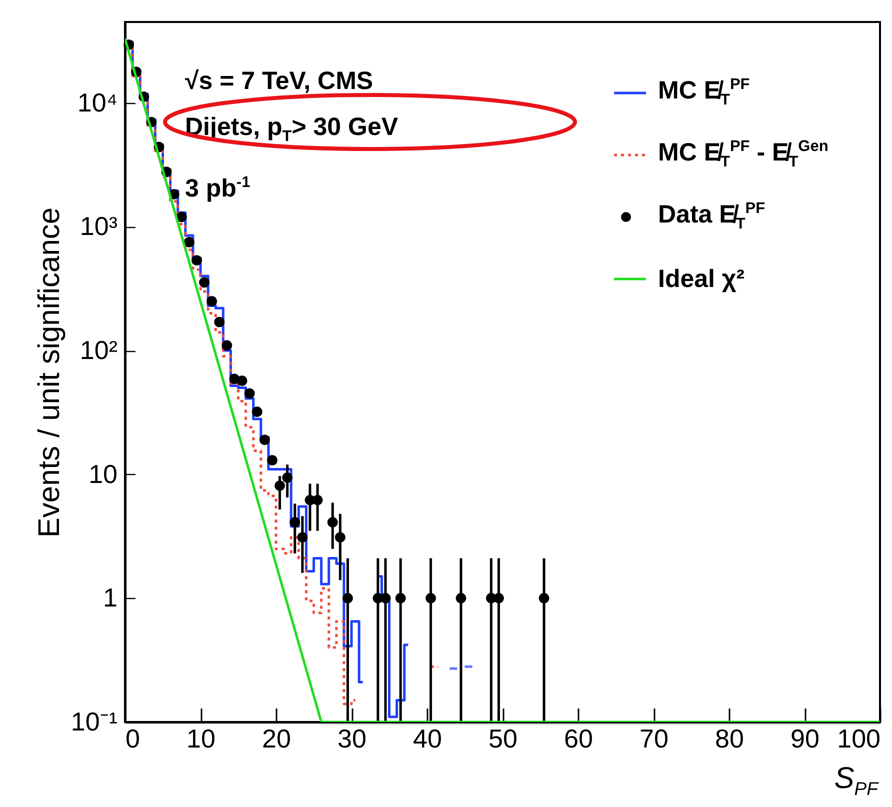  Describe the element at coordinates (427, 739) in the screenshot. I see `x-tick-label: 40` at that location.